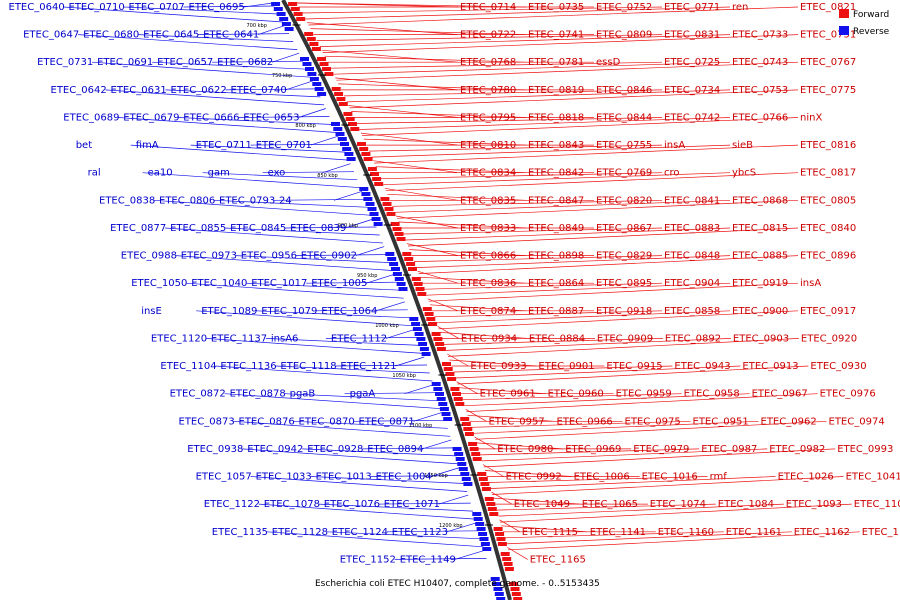  What do you see at coordinates (138, 228) in the screenshot?
I see `reverse-gene-label: ETEC_0877` at bounding box center [138, 228].